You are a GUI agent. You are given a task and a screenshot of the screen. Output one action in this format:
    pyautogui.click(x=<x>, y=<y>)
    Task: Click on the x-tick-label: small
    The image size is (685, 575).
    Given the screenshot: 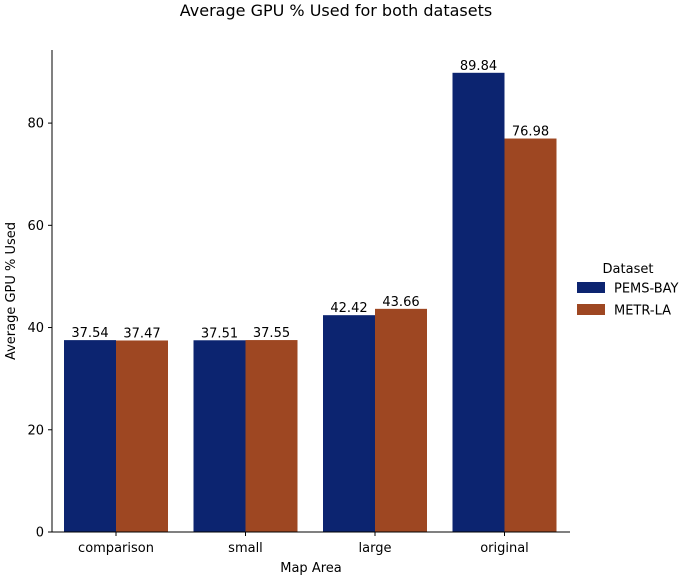 What is the action you would take?
    pyautogui.click(x=245, y=548)
    